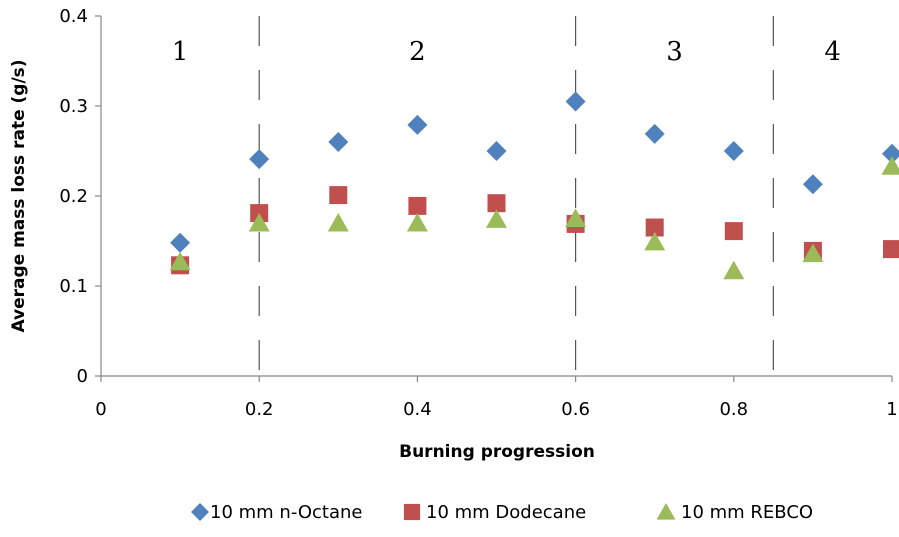 Image resolution: width=899 pixels, height=537 pixels. I want to click on y-tick-labels: 0 0.1 0.2 0.3 0.4, so click(73, 196).